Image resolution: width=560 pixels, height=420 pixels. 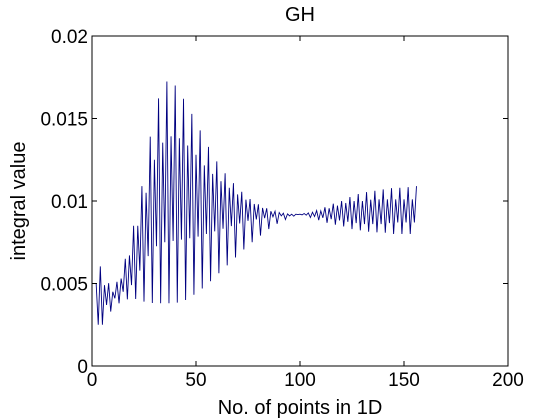 What do you see at coordinates (300, 408) in the screenshot?
I see `x-axis-title: No. of points in 1D` at bounding box center [300, 408].